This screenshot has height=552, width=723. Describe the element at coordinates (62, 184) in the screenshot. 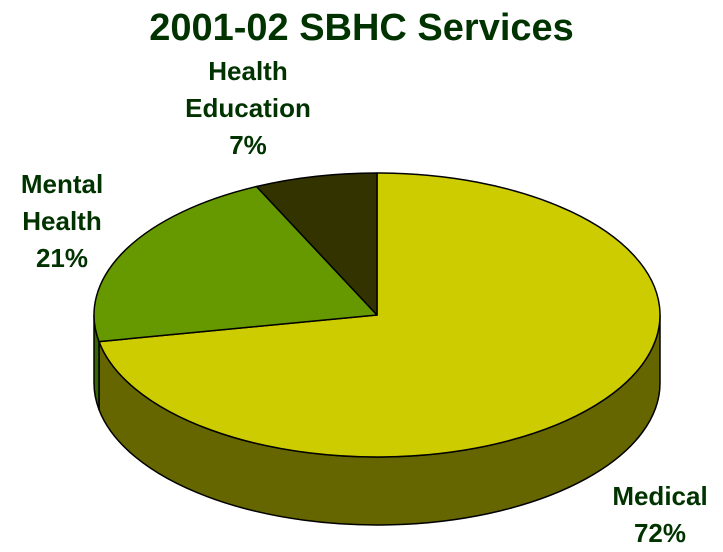

I see `slice-label-mental-health-name-1: Mental` at that location.